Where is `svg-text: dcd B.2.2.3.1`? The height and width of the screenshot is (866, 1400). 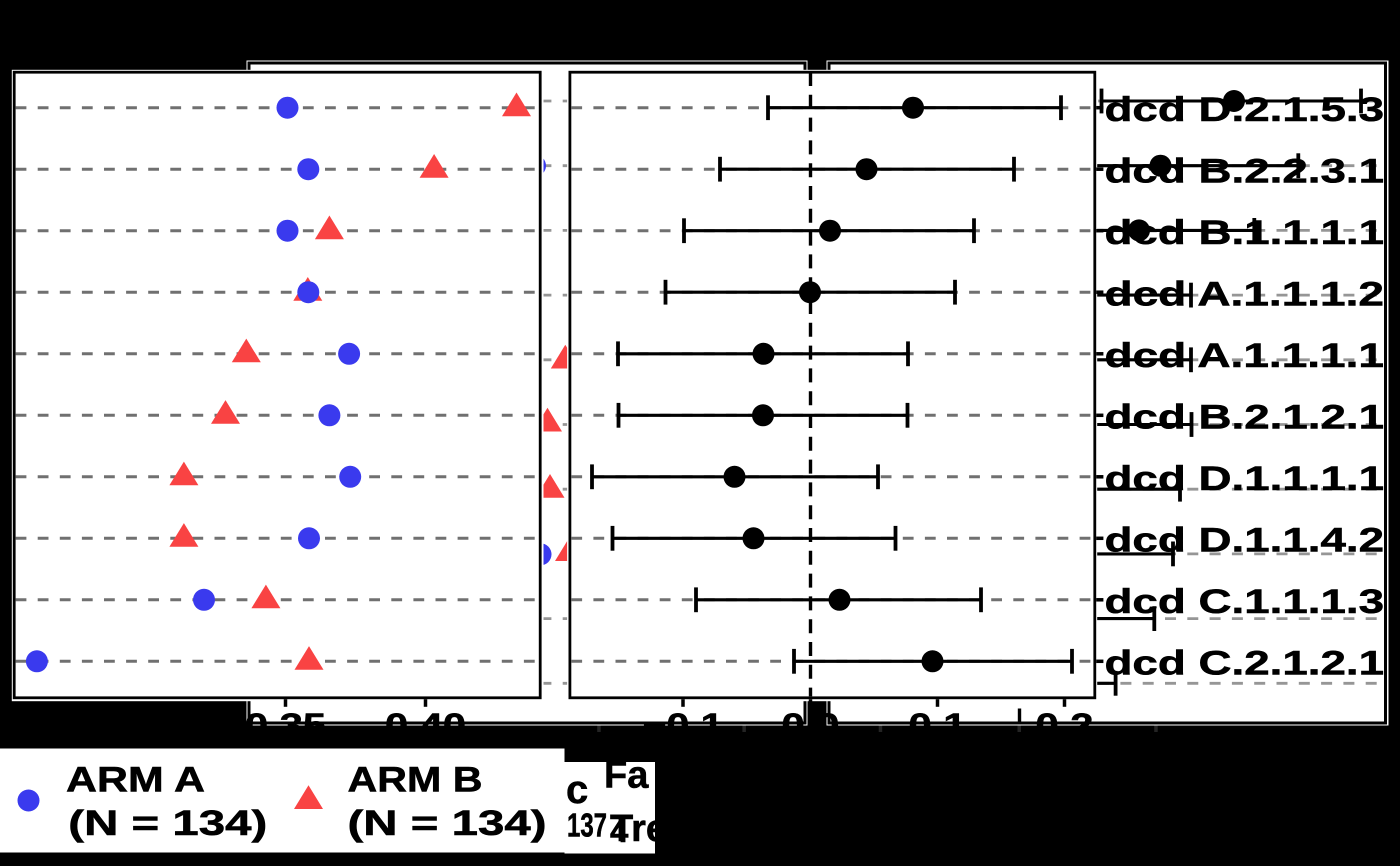 svg-text: dcd B.2.2.3.1 is located at coordinates (1245, 172).